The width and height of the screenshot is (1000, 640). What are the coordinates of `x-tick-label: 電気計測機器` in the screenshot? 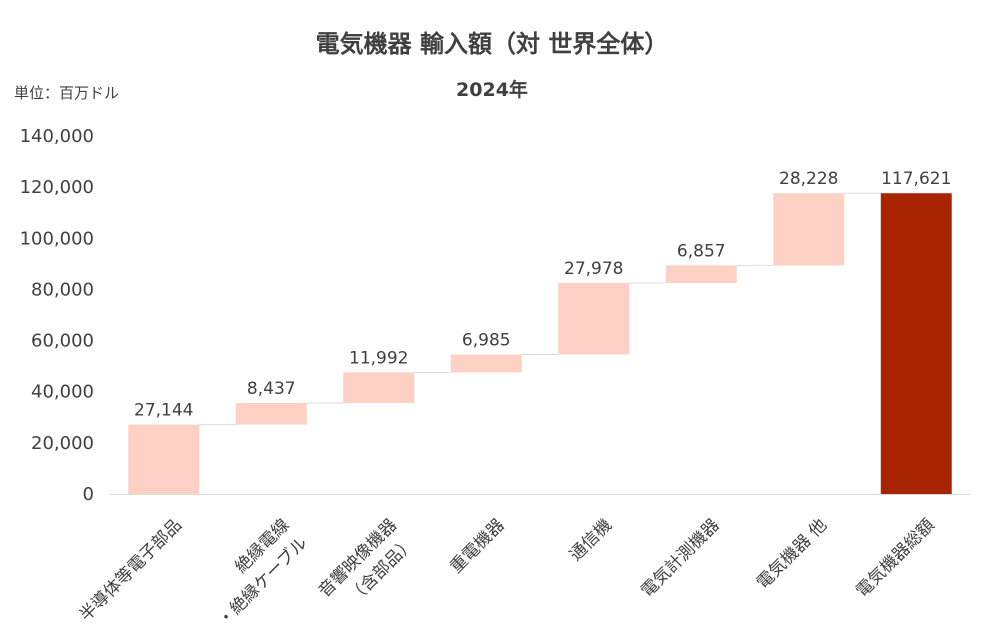 It's located at (680, 558).